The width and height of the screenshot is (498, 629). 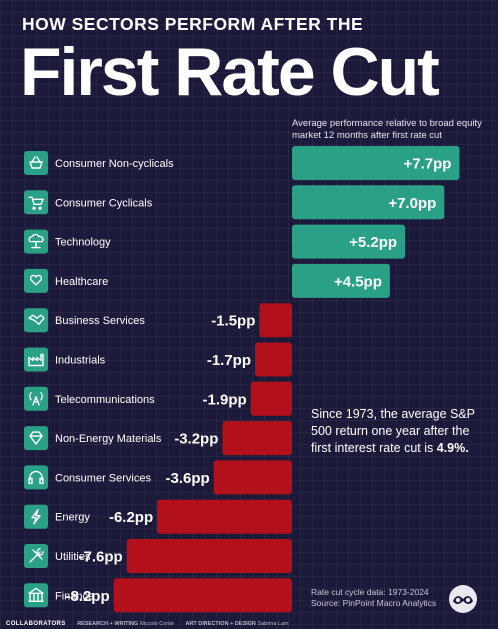 What do you see at coordinates (36, 624) in the screenshot?
I see `footer-brand: COLLABORATORS` at bounding box center [36, 624].